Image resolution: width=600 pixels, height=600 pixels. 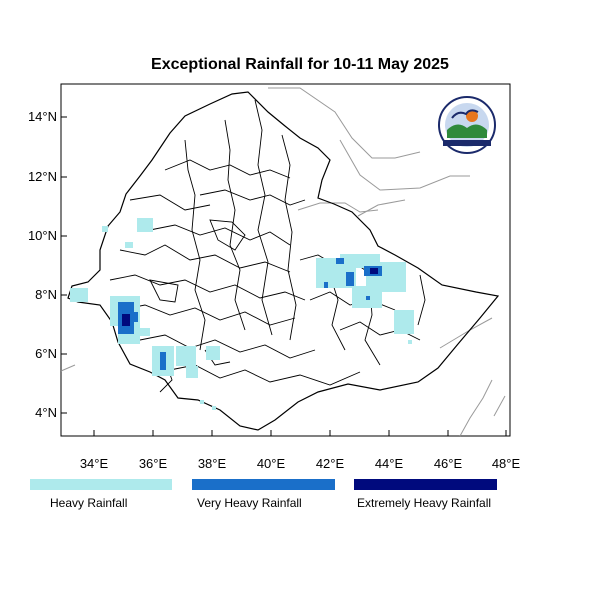 I want to click on y-tick-label: 8°N, so click(x=46, y=294).